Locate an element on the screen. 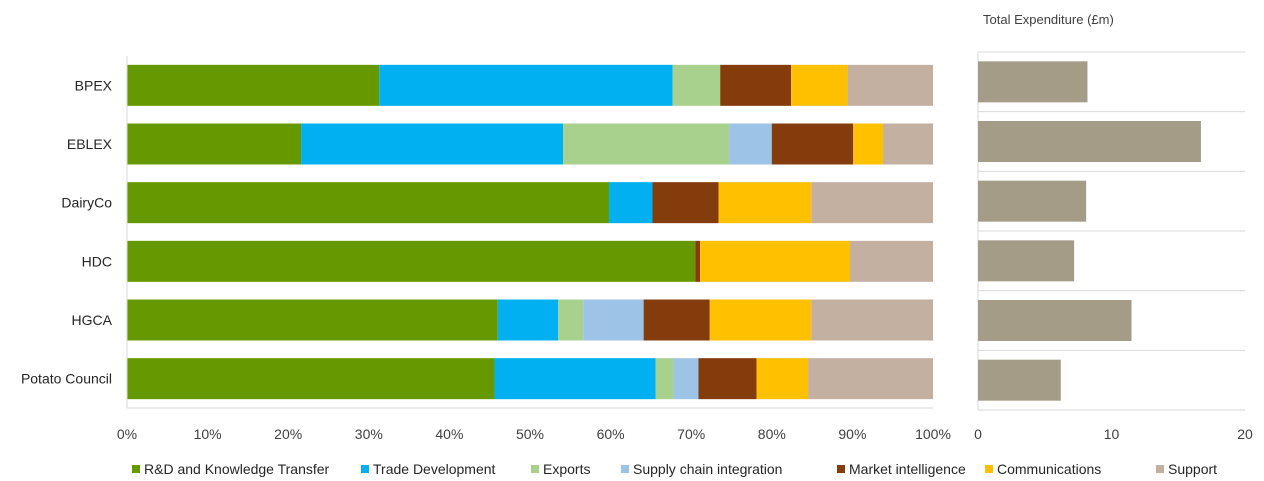  x-tick-label: 50% is located at coordinates (530, 434).